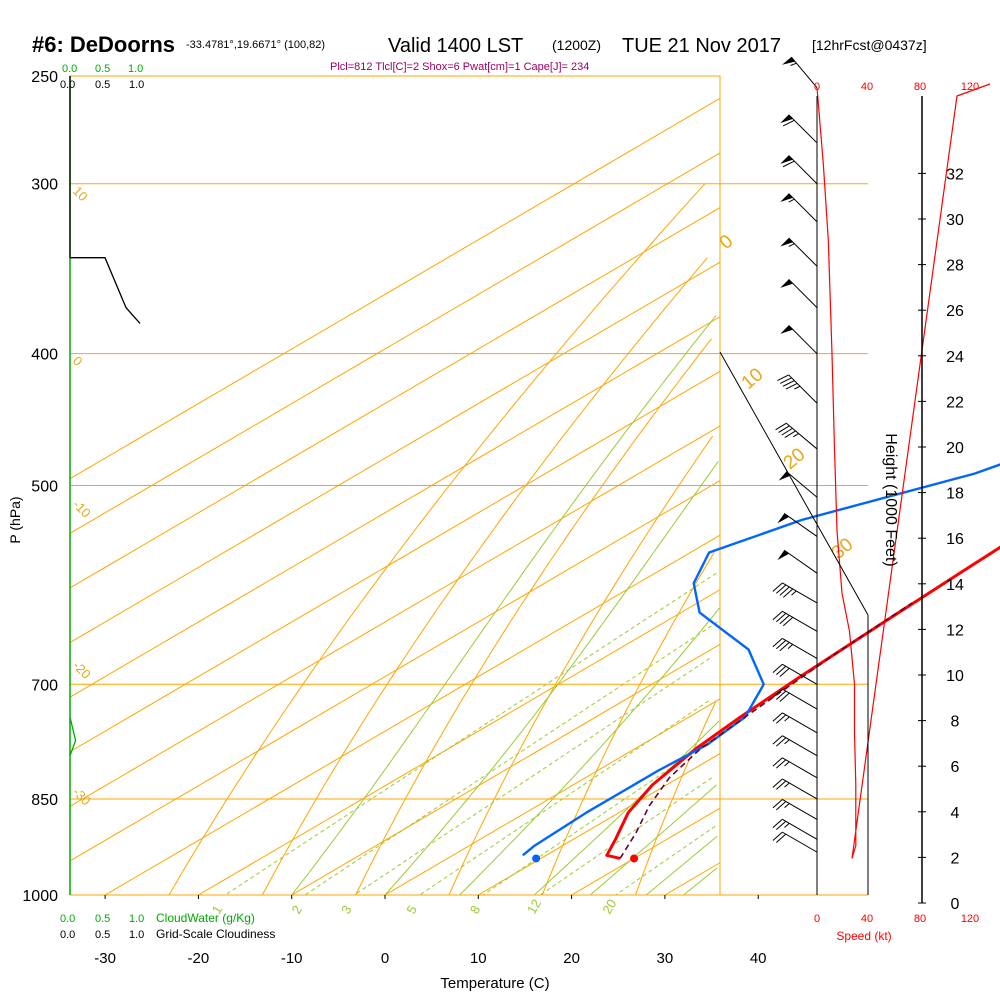 The width and height of the screenshot is (1000, 1000). Describe the element at coordinates (955, 767) in the screenshot. I see `height-tick-label: 6` at that location.